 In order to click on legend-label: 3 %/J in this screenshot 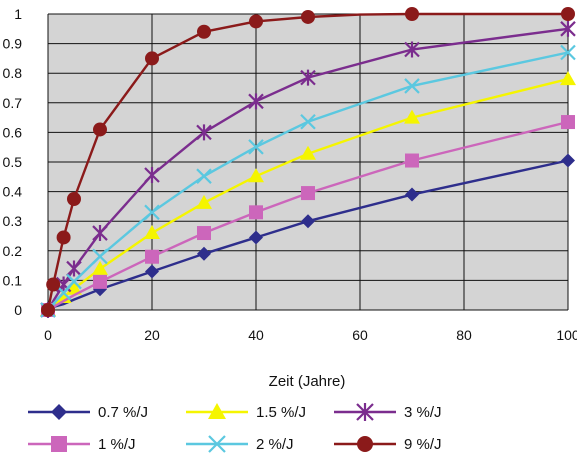, I will do `click(423, 412)`.